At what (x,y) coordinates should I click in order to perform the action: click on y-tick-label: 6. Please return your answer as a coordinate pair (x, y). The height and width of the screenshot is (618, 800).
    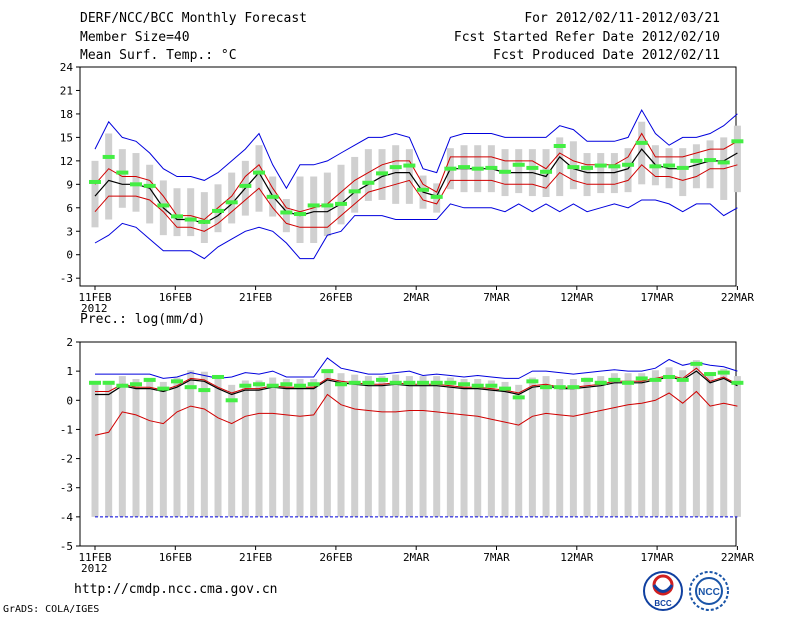
    Looking at the image, I should click on (69, 208).